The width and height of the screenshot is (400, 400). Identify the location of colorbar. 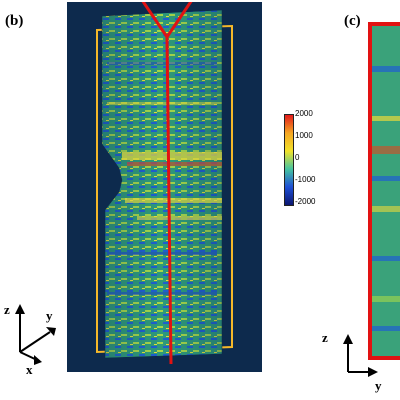
(289, 160).